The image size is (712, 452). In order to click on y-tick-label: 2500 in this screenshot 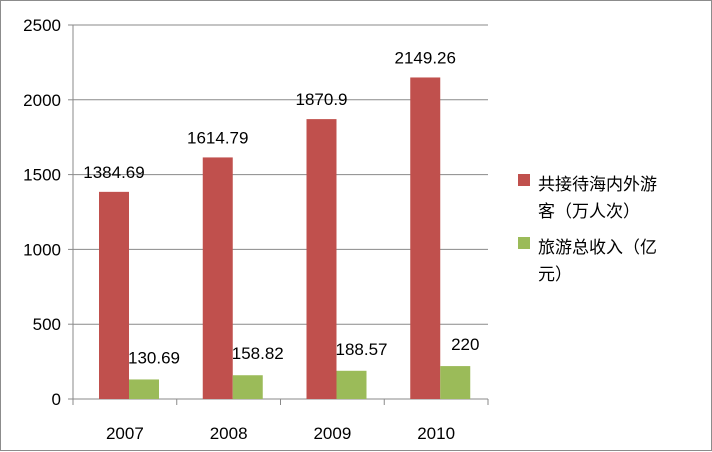, I will do `click(42, 25)`.